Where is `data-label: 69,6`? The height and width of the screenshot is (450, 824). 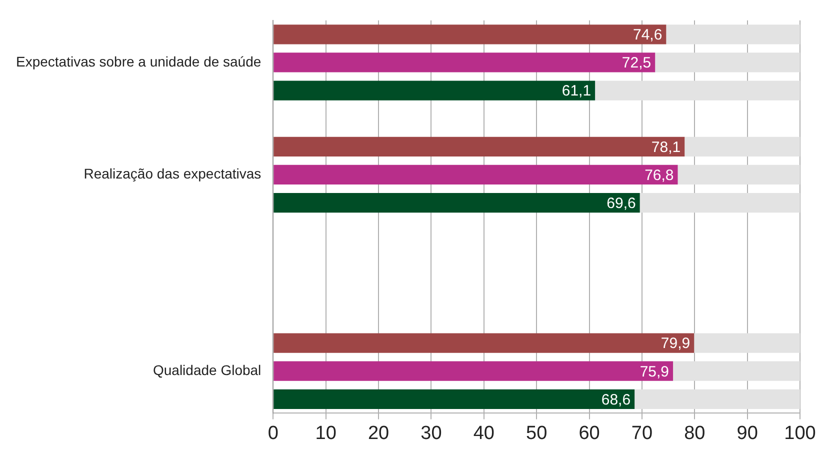
data-label: 69,6 is located at coordinates (621, 203).